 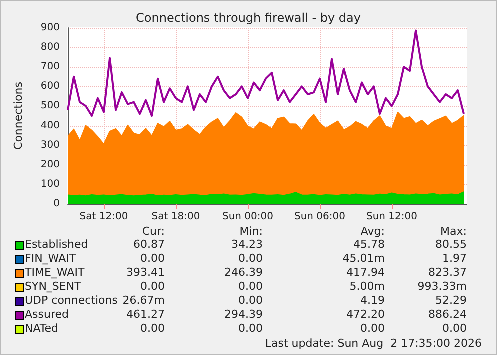 I want to click on x-tick-label: Sun 12:00, so click(x=392, y=217).